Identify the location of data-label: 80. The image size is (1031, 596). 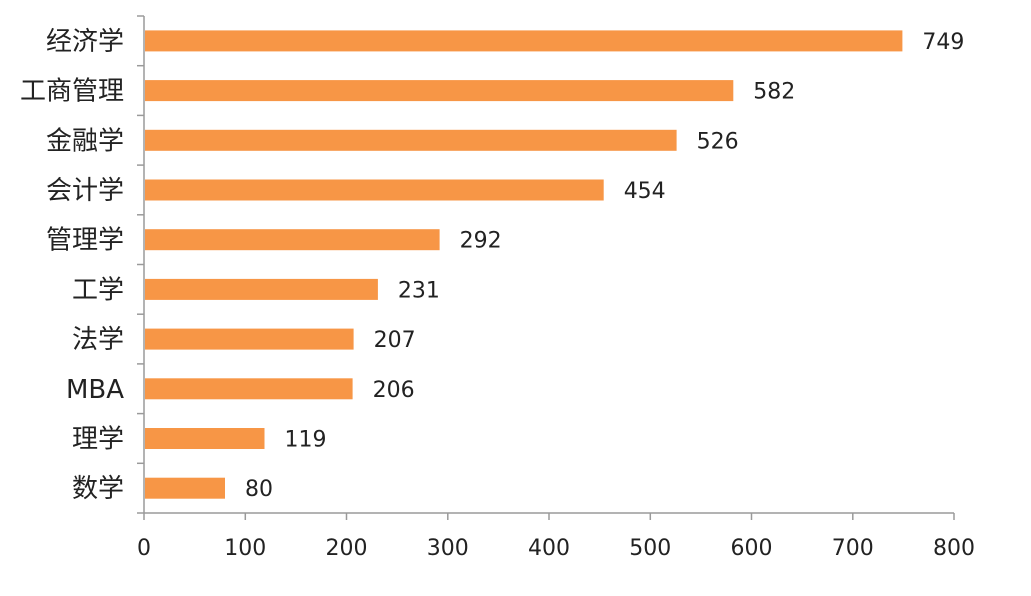
(259, 489).